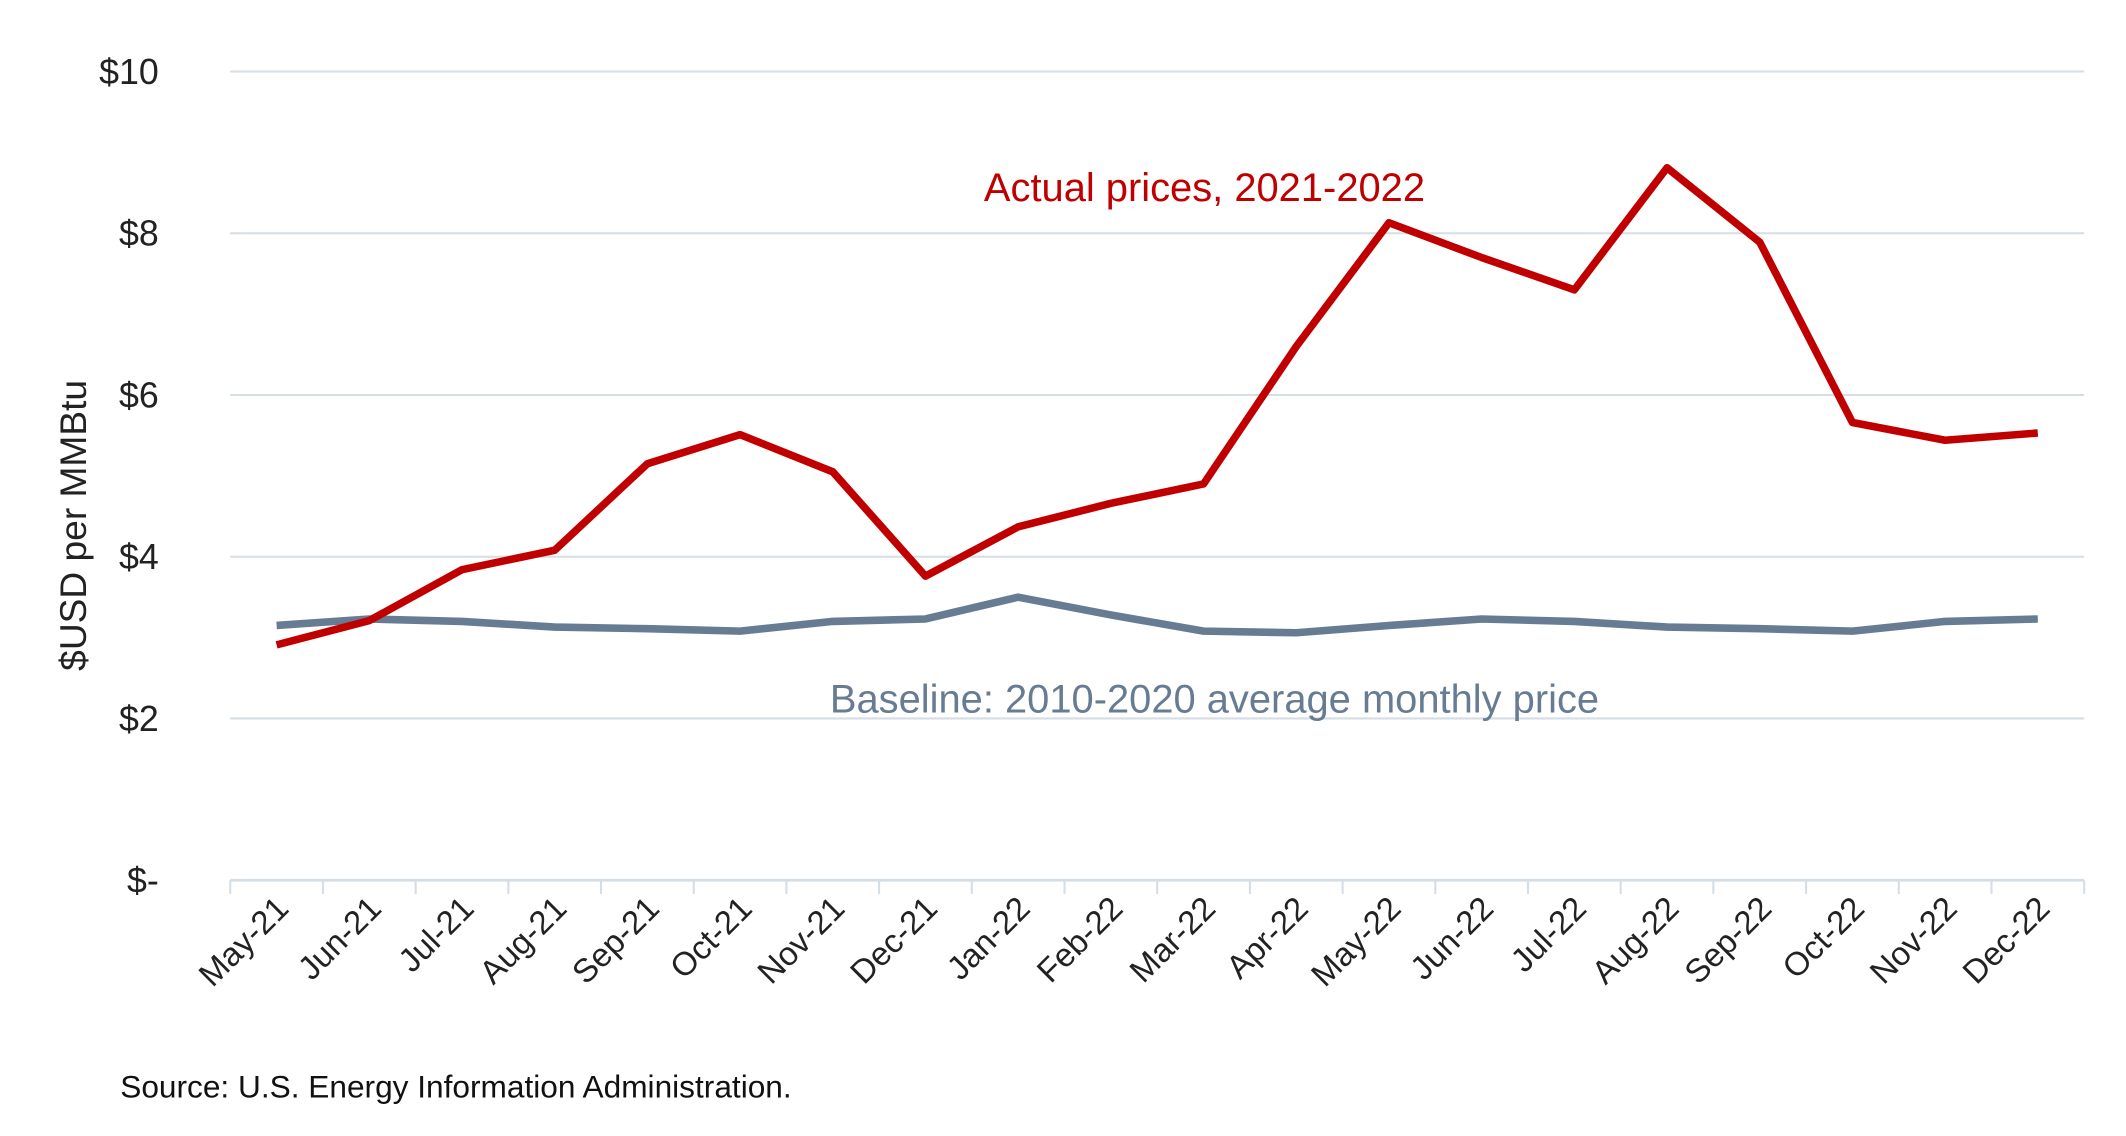 This screenshot has width=2126, height=1136. I want to click on y-tick-label: $4, so click(139, 557).